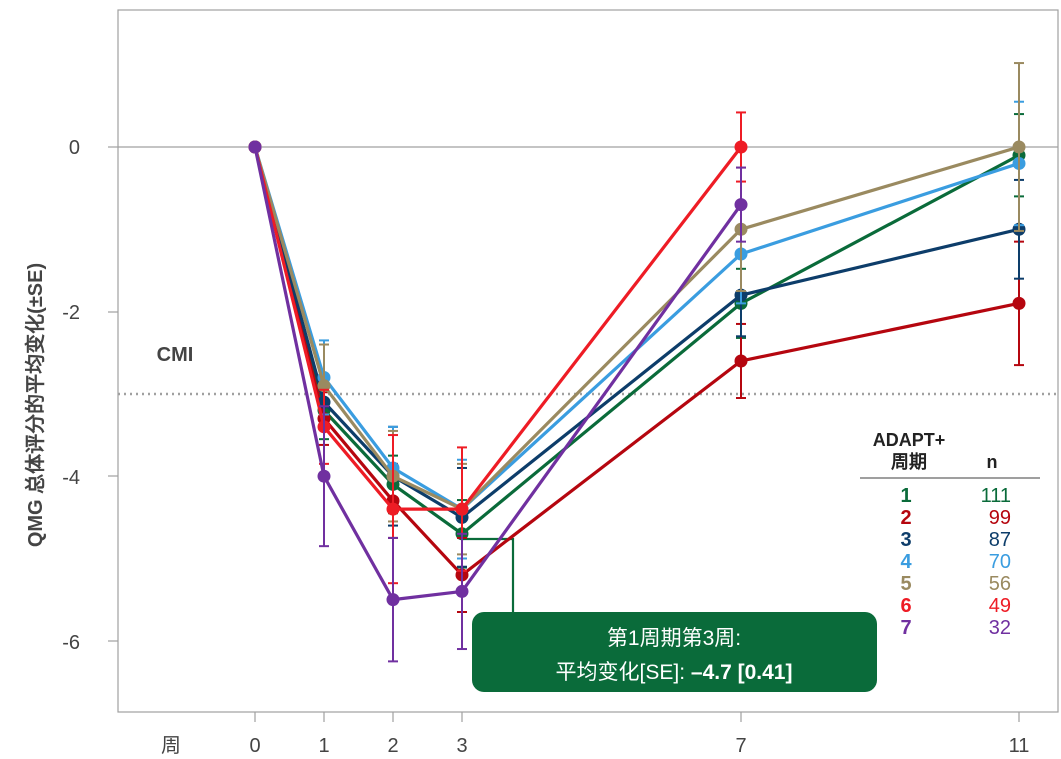 The height and width of the screenshot is (759, 1061). Describe the element at coordinates (637, 717) in the screenshot. I see `x-tick-marks` at that location.